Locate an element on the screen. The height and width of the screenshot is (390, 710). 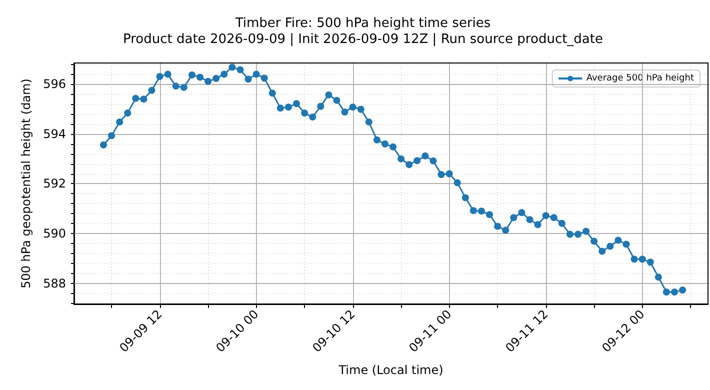
y-tick-label: 596 is located at coordinates (54, 84).